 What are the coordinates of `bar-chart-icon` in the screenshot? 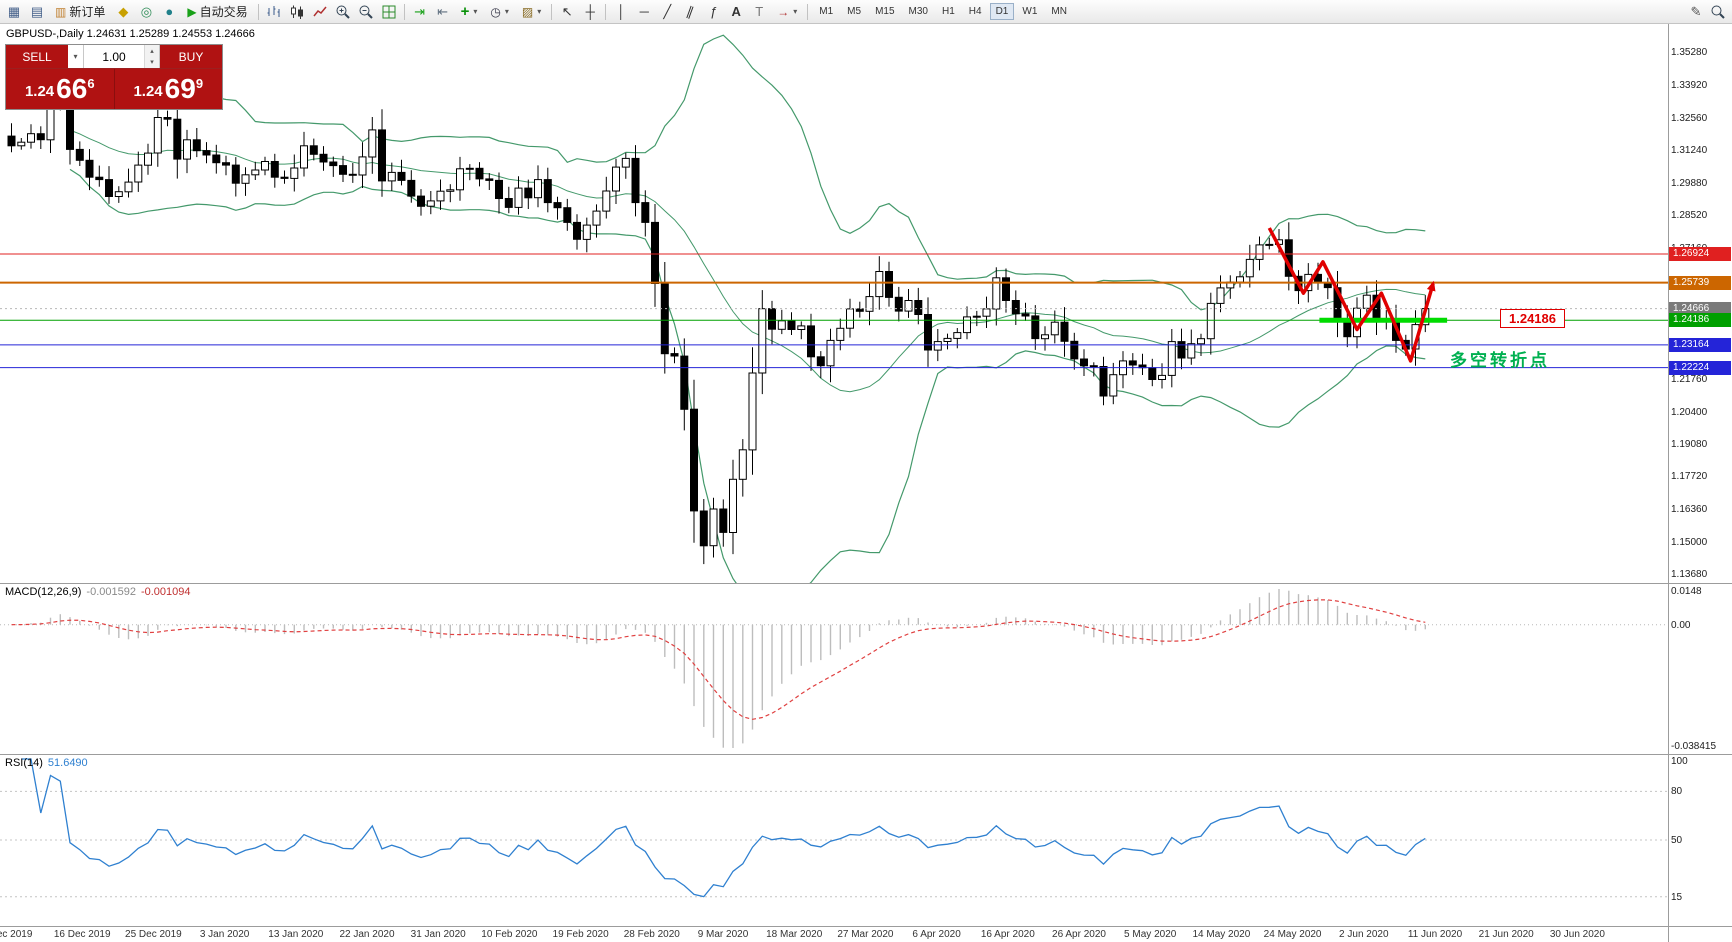 It's located at (274, 12).